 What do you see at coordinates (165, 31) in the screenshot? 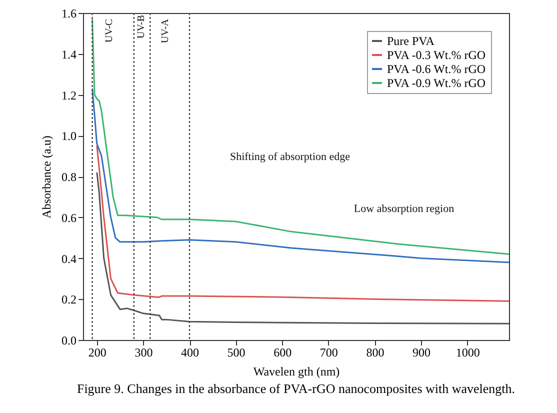
I see `annotation: UV-A` at bounding box center [165, 31].